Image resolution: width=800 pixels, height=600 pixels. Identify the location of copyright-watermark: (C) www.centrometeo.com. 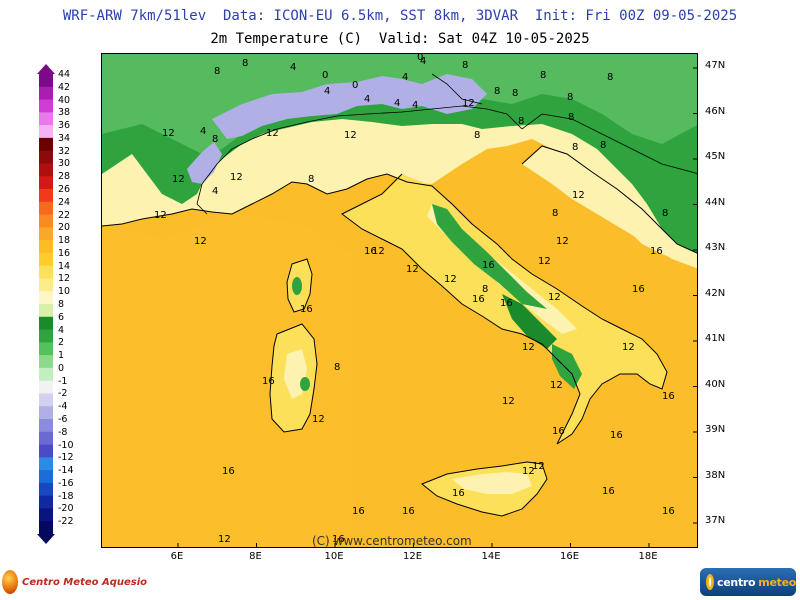
(392, 541).